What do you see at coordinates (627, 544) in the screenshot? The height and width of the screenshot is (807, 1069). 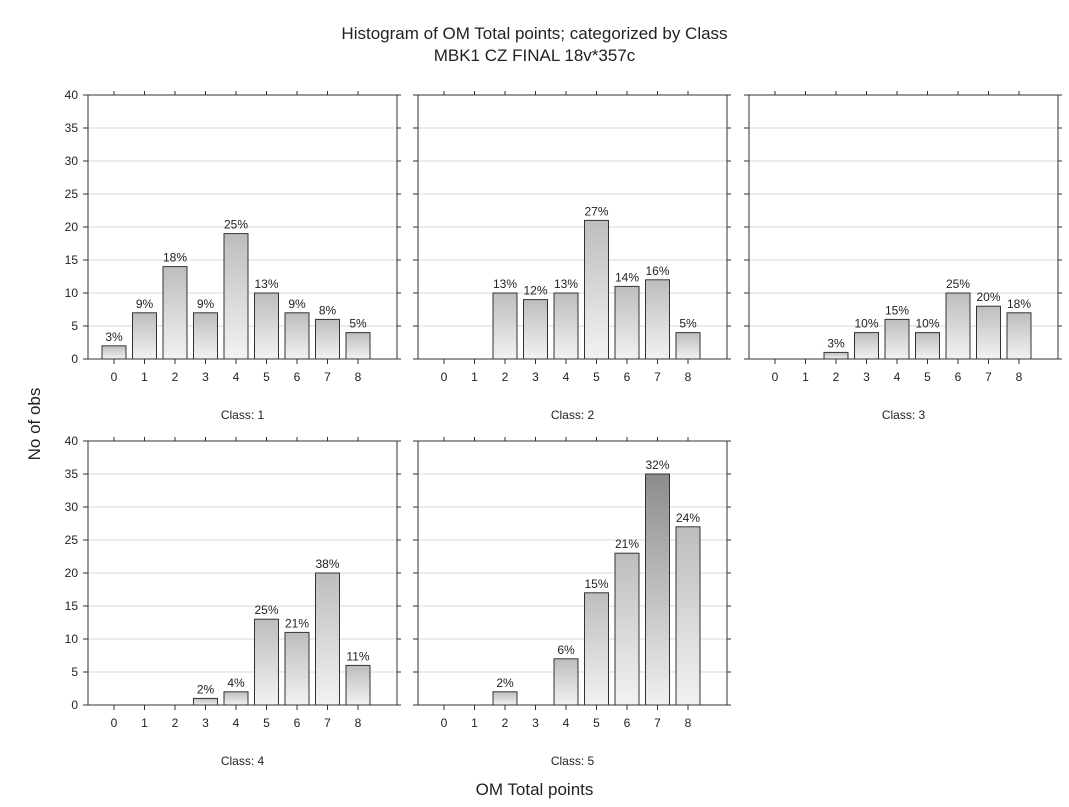 I see `data-label: 21%` at bounding box center [627, 544].